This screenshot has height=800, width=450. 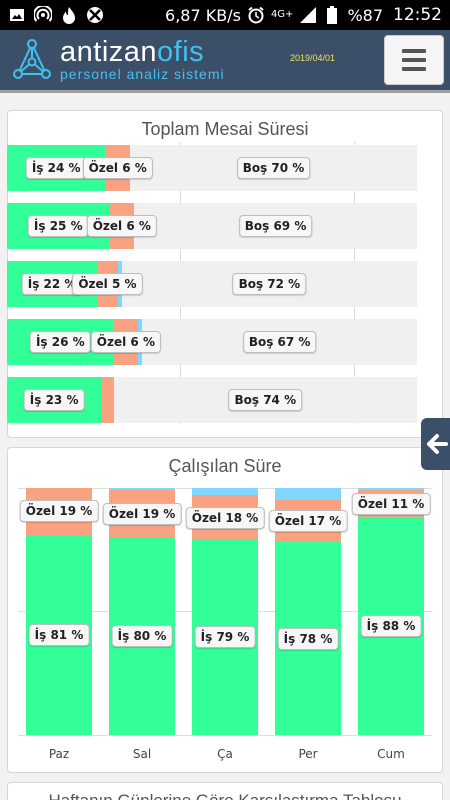 What do you see at coordinates (17, 15) in the screenshot?
I see `image-icon` at bounding box center [17, 15].